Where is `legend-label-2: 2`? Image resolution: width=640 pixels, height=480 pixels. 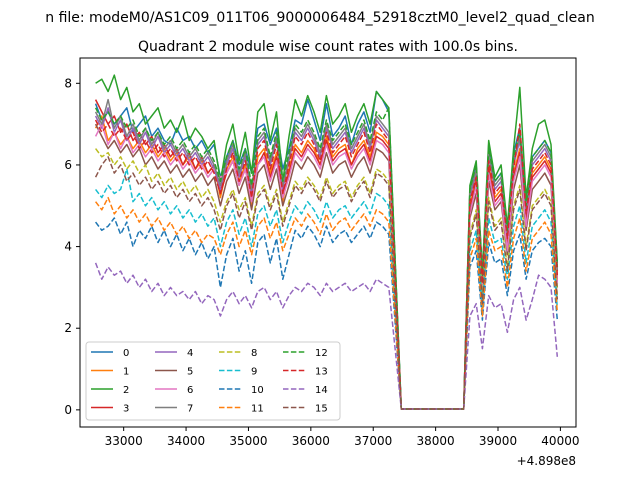
legend-label-2: 2 is located at coordinates (126, 390).